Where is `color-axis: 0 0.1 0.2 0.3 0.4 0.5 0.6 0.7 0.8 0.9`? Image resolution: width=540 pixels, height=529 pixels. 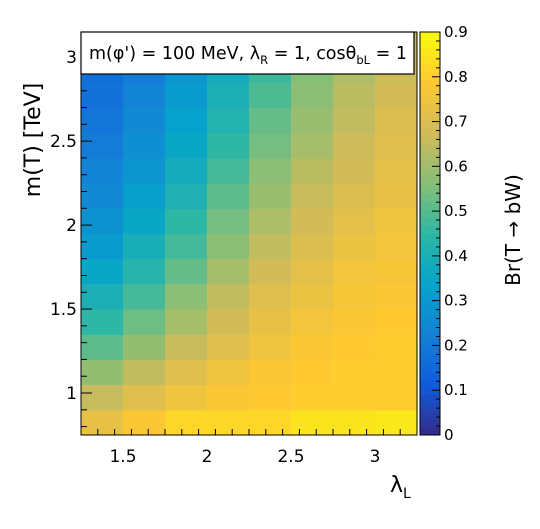 color-axis: 0 0.1 0.2 0.3 0.4 0.5 0.6 0.7 0.8 0.9 is located at coordinates (450, 233).